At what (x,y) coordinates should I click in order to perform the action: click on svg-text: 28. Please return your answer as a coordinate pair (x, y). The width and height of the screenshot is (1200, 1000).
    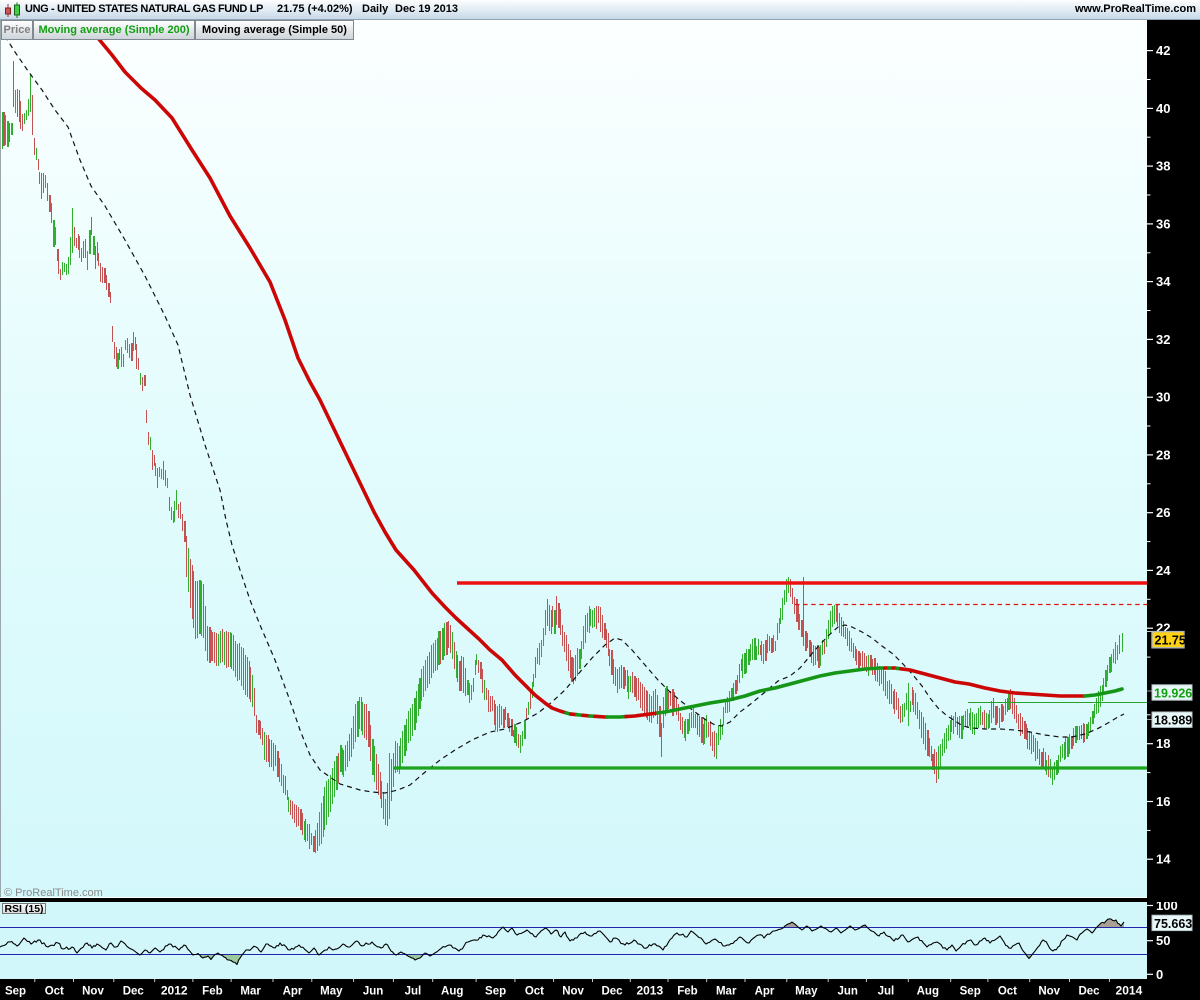
    Looking at the image, I should click on (1163, 454).